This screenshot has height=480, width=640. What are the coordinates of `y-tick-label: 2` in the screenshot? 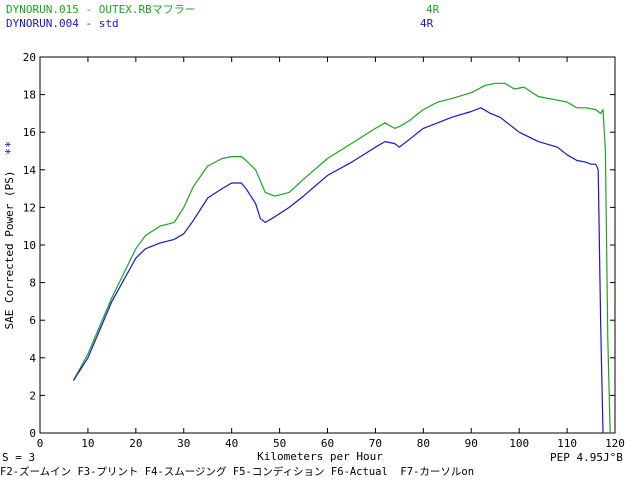 It's located at (32, 395).